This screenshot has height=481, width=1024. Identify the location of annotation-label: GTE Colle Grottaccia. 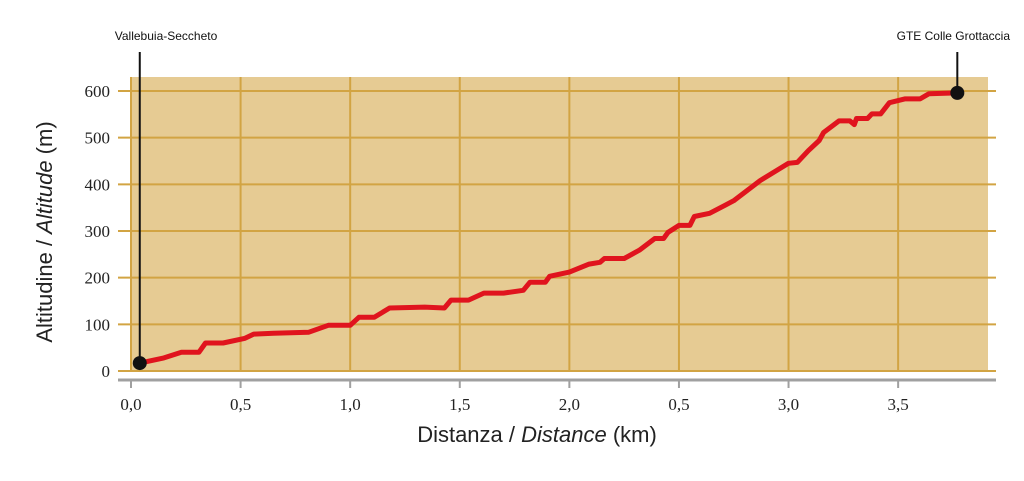
(954, 36).